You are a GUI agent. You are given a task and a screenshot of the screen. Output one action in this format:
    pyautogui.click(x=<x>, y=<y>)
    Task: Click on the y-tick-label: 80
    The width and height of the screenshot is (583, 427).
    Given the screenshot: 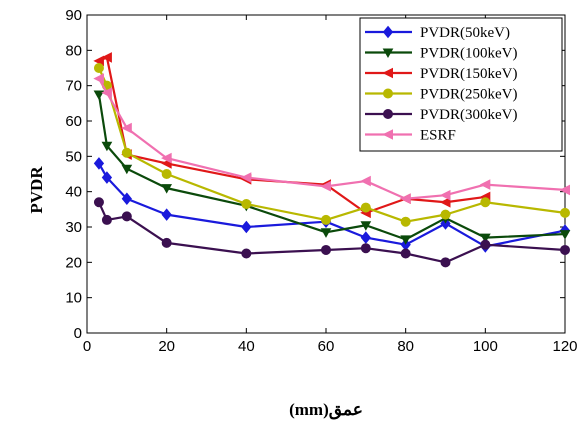 What is the action you would take?
    pyautogui.click(x=73, y=50)
    